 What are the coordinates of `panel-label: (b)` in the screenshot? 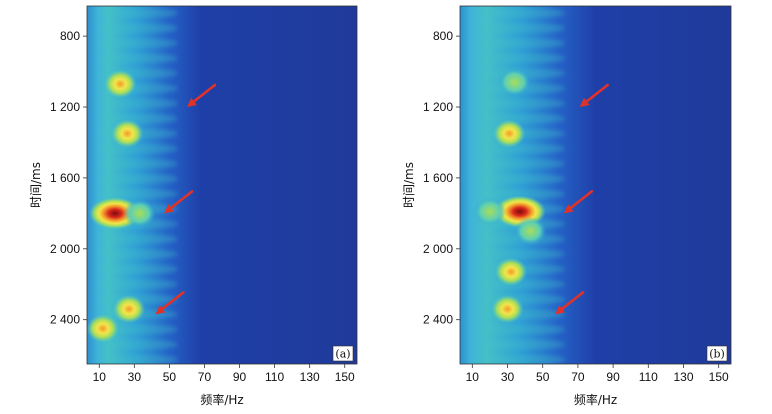 It's located at (717, 354).